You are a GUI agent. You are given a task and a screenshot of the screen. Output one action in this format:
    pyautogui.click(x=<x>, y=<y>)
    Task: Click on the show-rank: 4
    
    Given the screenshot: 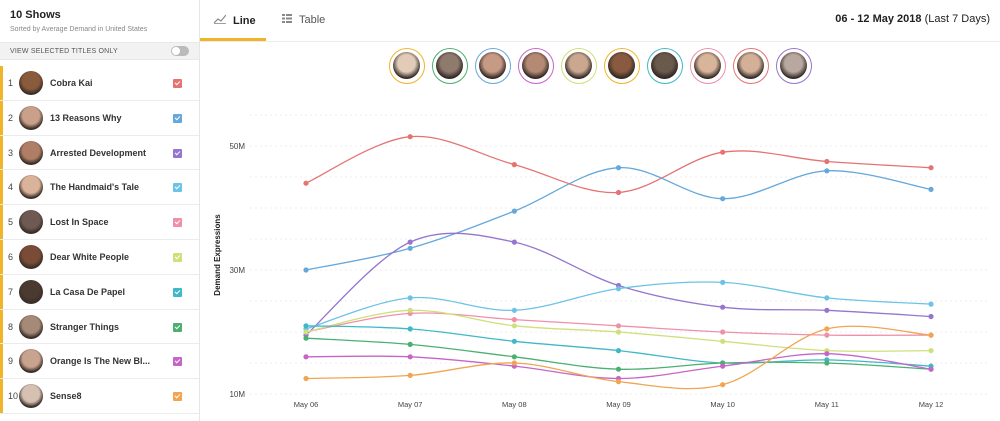 What is the action you would take?
    pyautogui.click(x=11, y=187)
    